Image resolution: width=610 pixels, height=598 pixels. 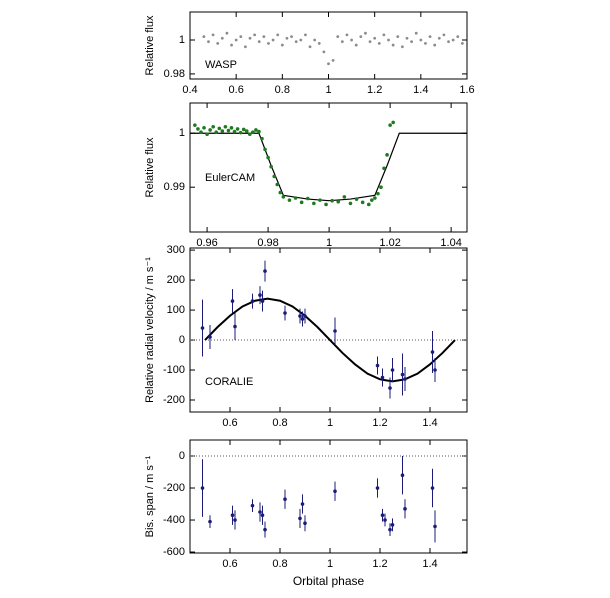 I want to click on x-tick-label: 0.8, so click(x=279, y=564).